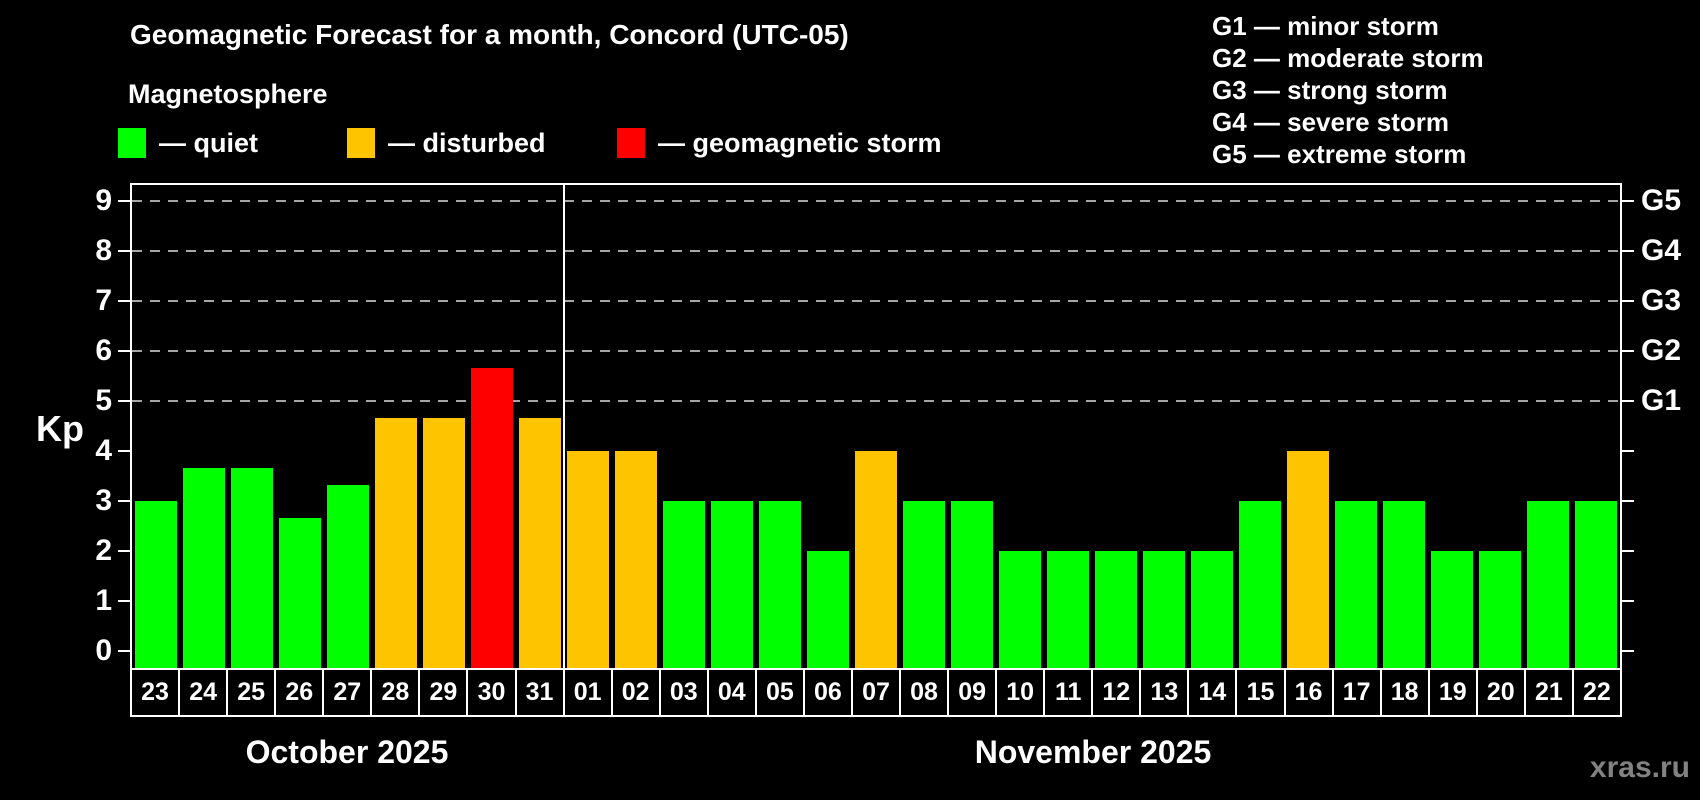  I want to click on chart-subtitle: Magnetosphere, so click(228, 94).